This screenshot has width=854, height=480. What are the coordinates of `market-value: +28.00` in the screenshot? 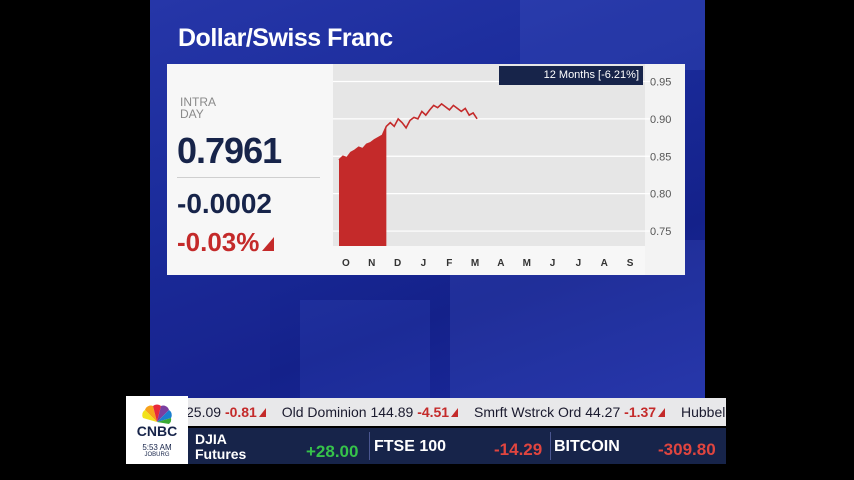 It's located at (332, 451).